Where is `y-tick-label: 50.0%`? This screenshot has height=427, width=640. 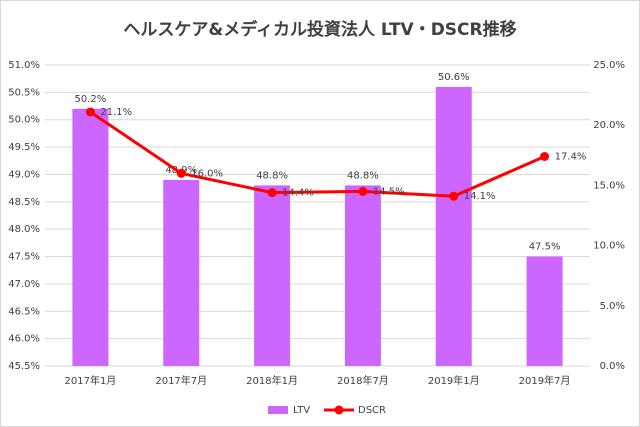 y-tick-label: 50.0% is located at coordinates (24, 120).